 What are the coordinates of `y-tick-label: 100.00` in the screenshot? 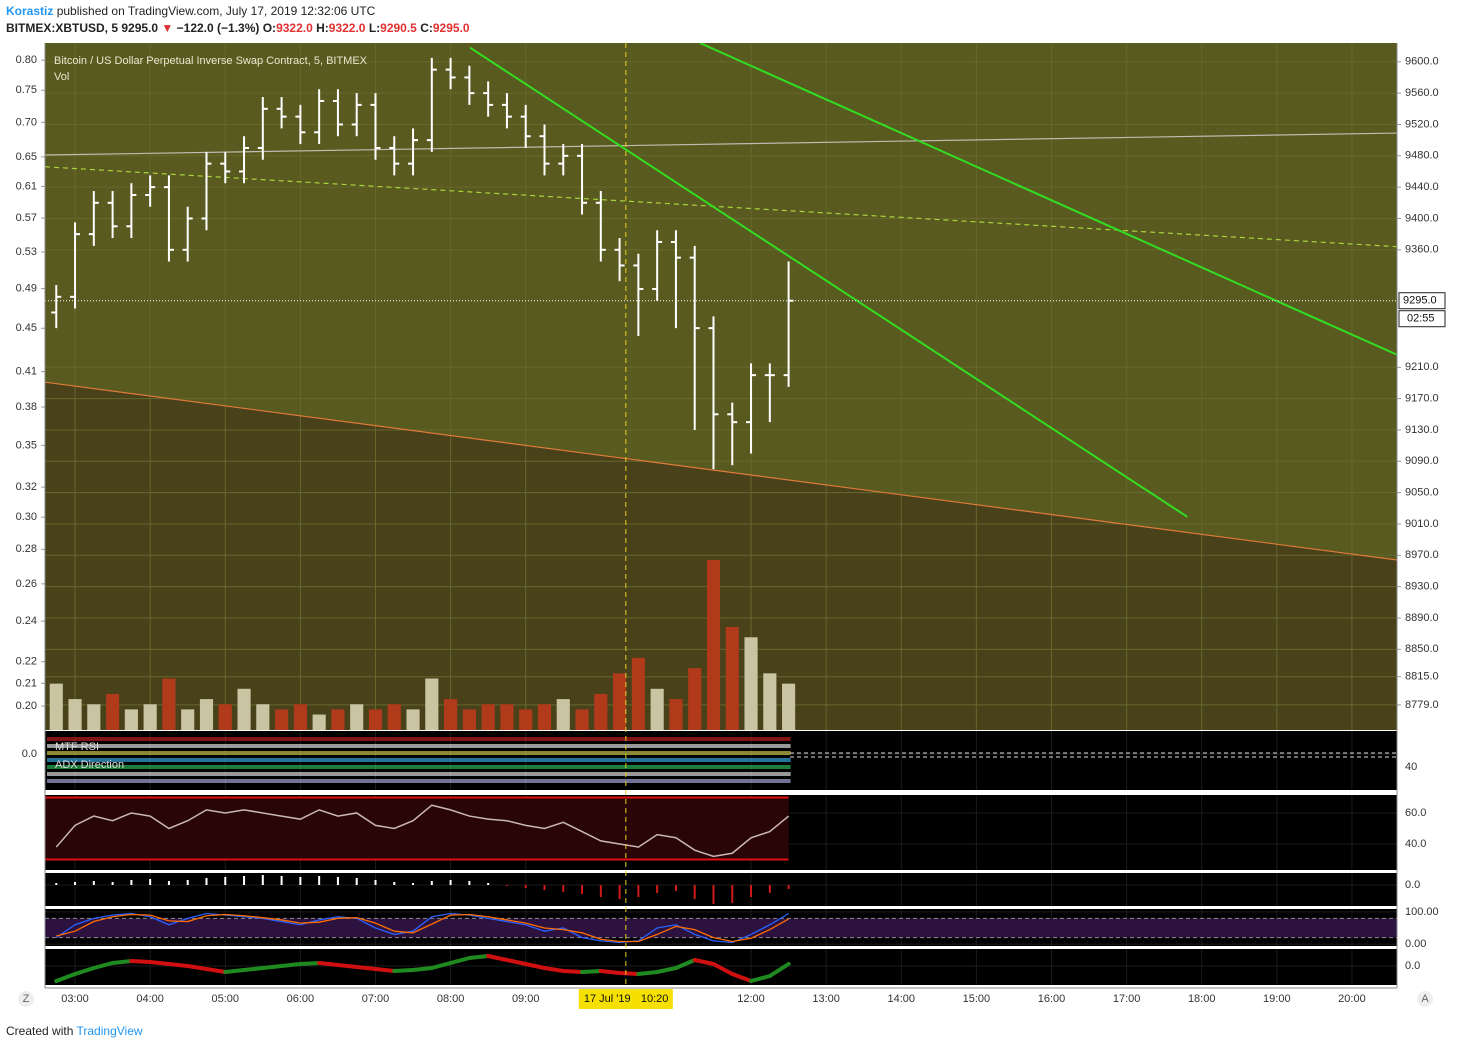 It's located at (1422, 912).